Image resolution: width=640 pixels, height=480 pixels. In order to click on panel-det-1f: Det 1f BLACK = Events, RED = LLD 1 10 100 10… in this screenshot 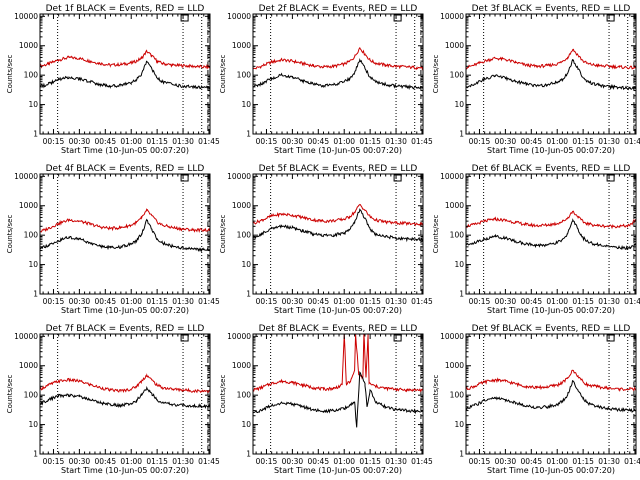, I will do `click(113, 79)`.